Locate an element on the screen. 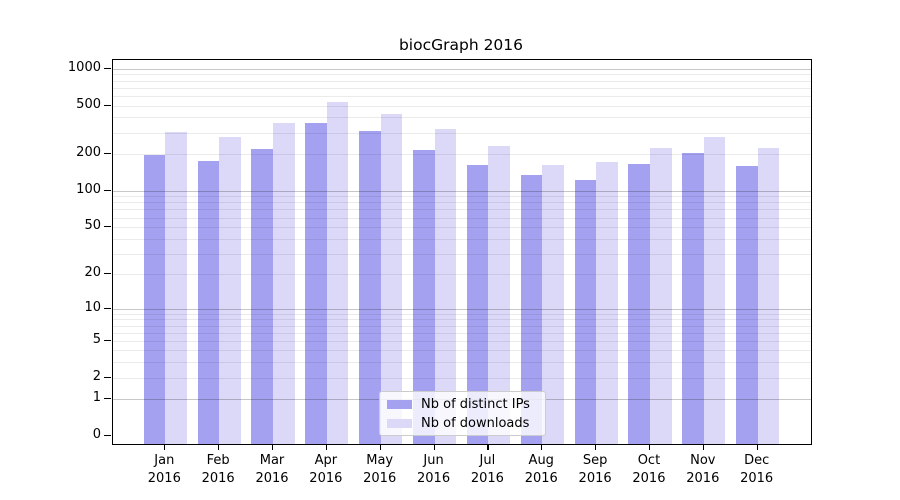  x-tick-label: Jun 2016 is located at coordinates (434, 469).